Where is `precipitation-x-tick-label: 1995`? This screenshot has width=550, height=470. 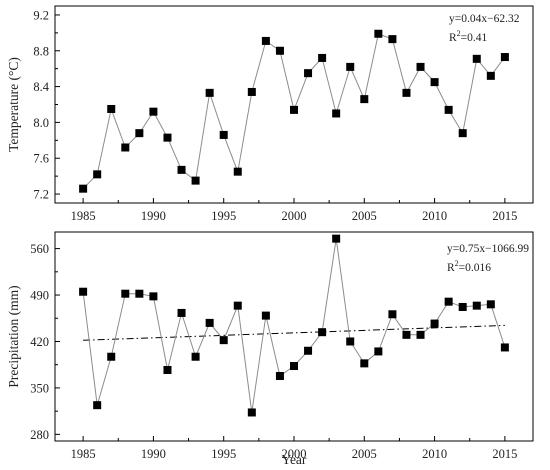
precipitation-x-tick-label: 1995 is located at coordinates (223, 454).